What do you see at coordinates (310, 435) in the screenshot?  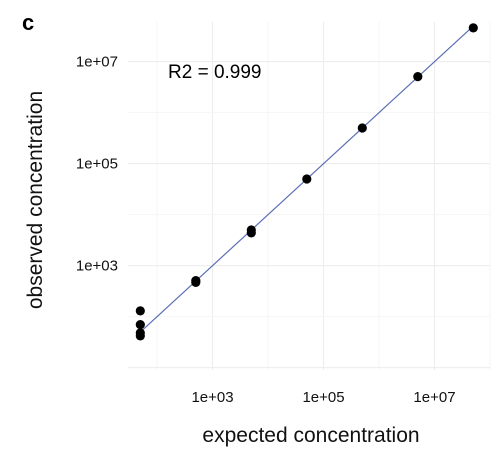 I see `x-axis-title: expected concentration` at bounding box center [310, 435].